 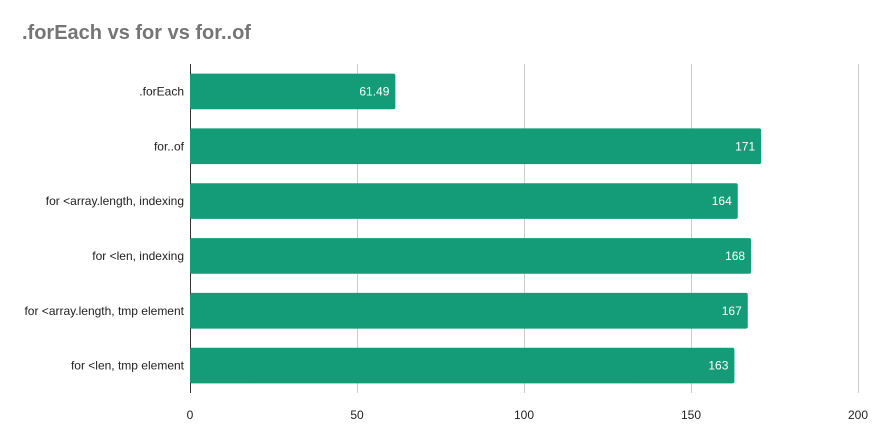 I want to click on data-label: 167, so click(x=732, y=311).